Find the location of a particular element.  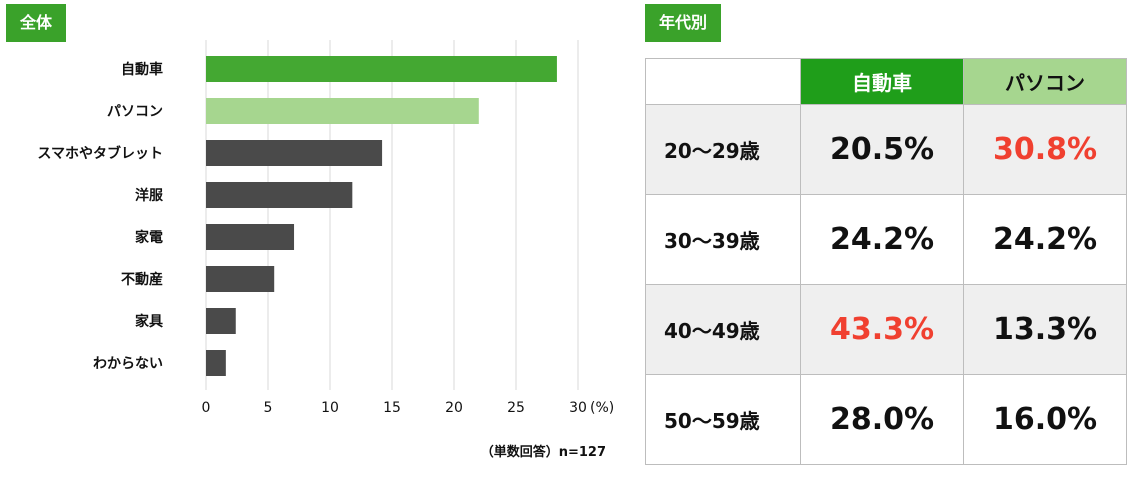

category-label: 不動産 is located at coordinates (142, 279).